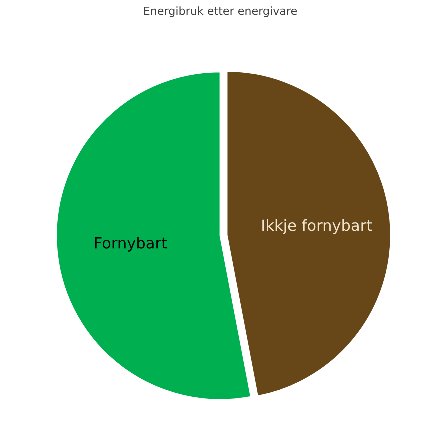 The height and width of the screenshot is (441, 441). What do you see at coordinates (131, 244) in the screenshot?
I see `slice-label: Fornybart` at bounding box center [131, 244].